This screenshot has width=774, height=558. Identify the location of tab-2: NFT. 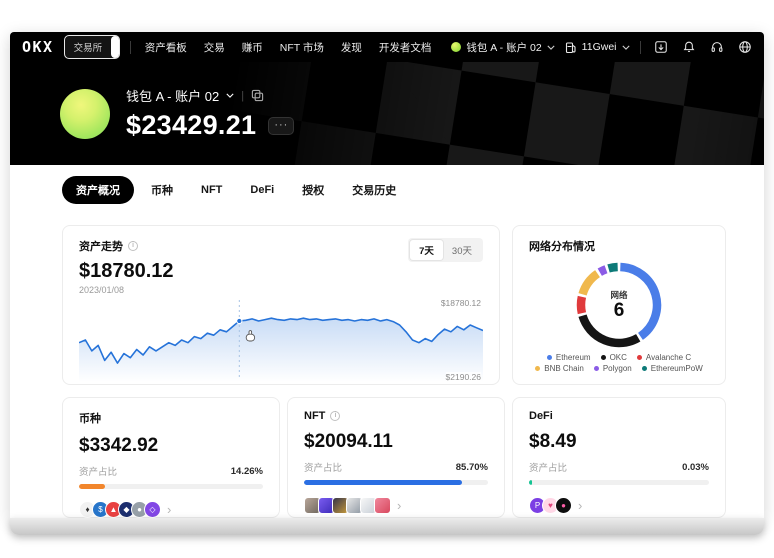
(211, 190).